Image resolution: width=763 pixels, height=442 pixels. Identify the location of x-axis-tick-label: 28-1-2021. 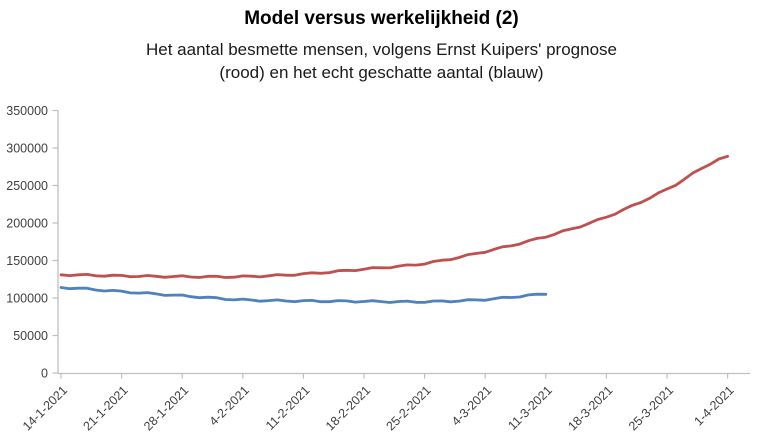
(166, 408).